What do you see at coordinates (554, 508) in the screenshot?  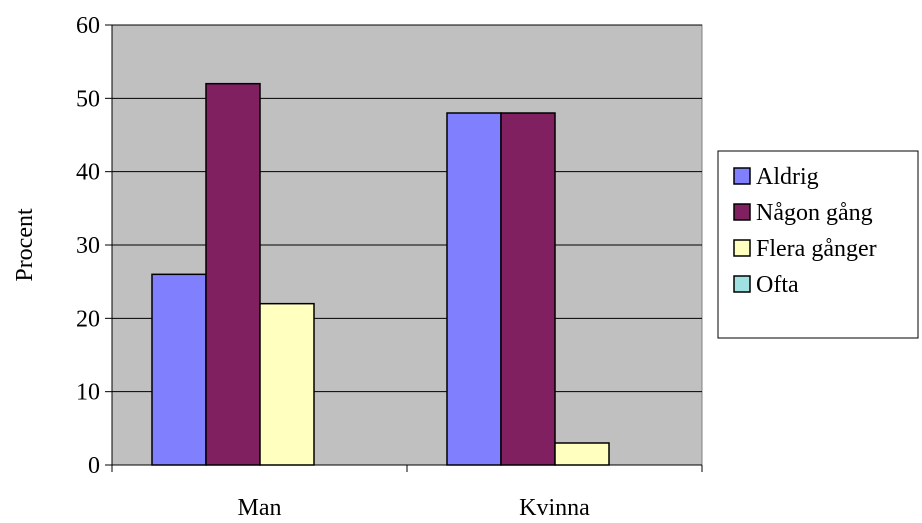 I see `x-tick-label: Kvinna` at bounding box center [554, 508].